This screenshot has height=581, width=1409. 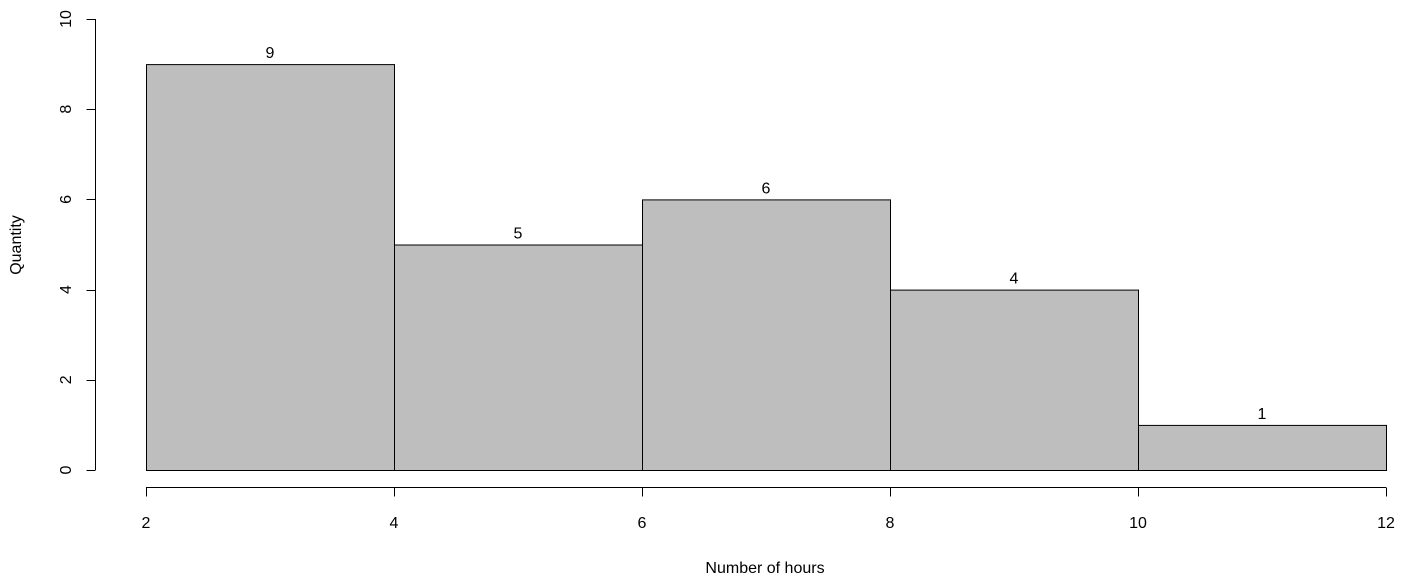 I want to click on x-tick-label: 6, so click(x=642, y=523).